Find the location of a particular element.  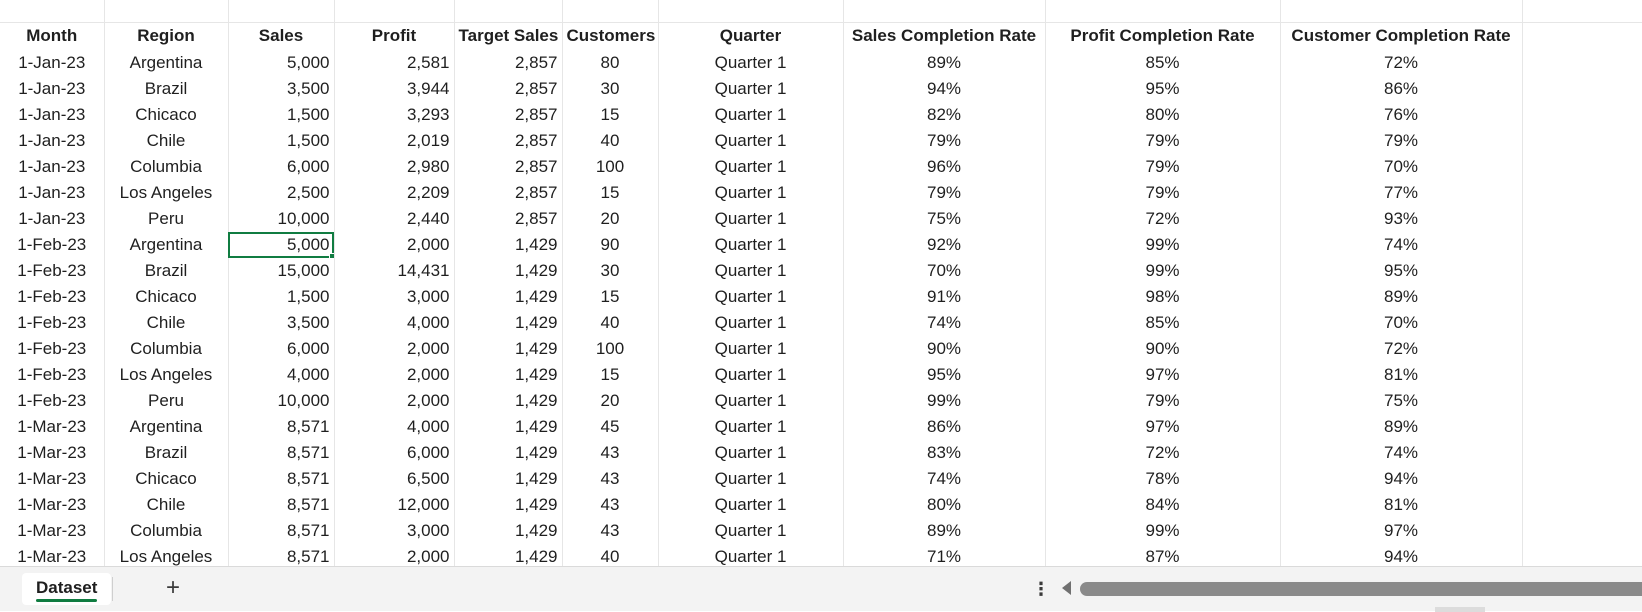

cell-profit-completion-rate: 80% is located at coordinates (1163, 115).